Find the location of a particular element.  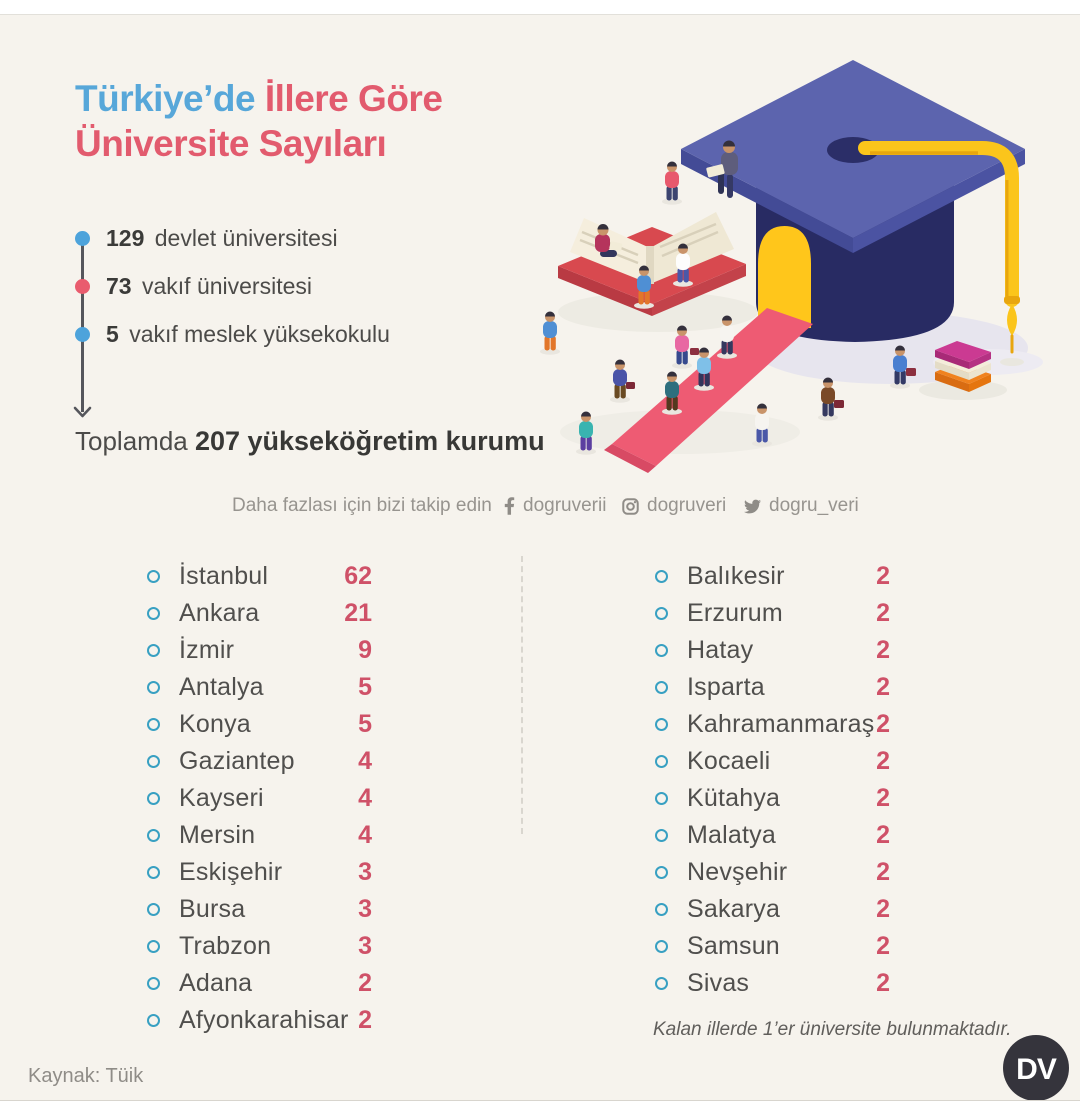

city-row: Sakarya 2 is located at coordinates (772, 909).